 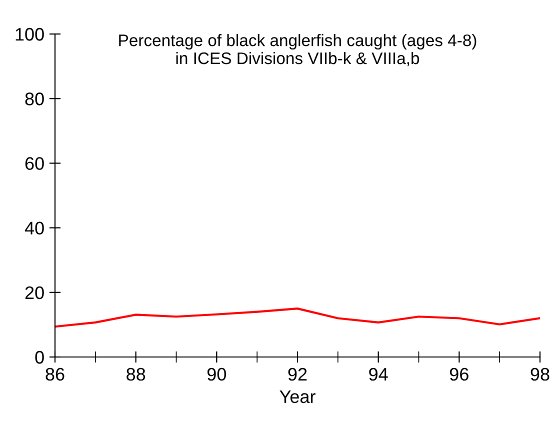 What do you see at coordinates (297, 50) in the screenshot?
I see `chart-title: Percentage of black anglerfish caught (ages 4-8) in ICES Divisions VIIb-k & VIIIa,b` at bounding box center [297, 50].